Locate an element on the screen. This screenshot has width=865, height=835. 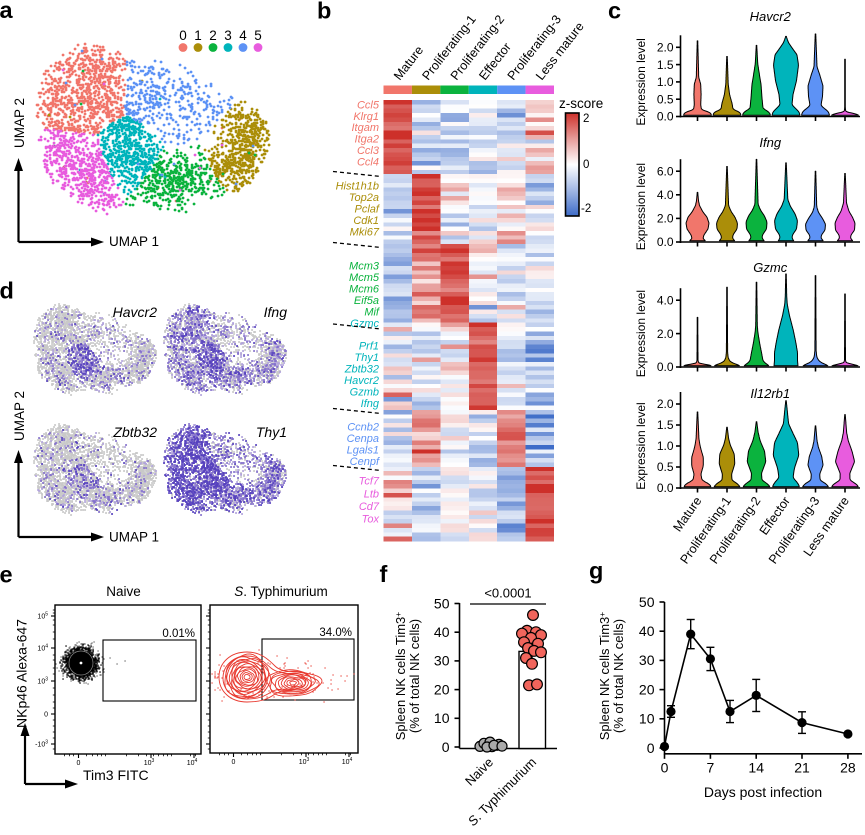
svg-text: g is located at coordinates (596, 571).